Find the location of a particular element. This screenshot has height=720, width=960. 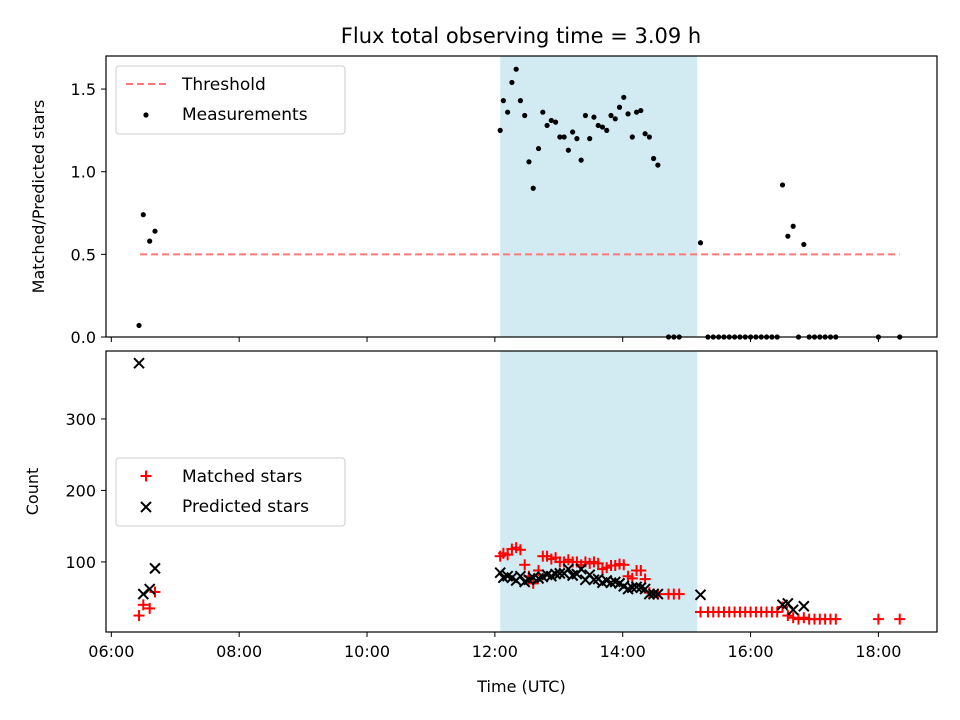

top-legend-box is located at coordinates (230, 100).